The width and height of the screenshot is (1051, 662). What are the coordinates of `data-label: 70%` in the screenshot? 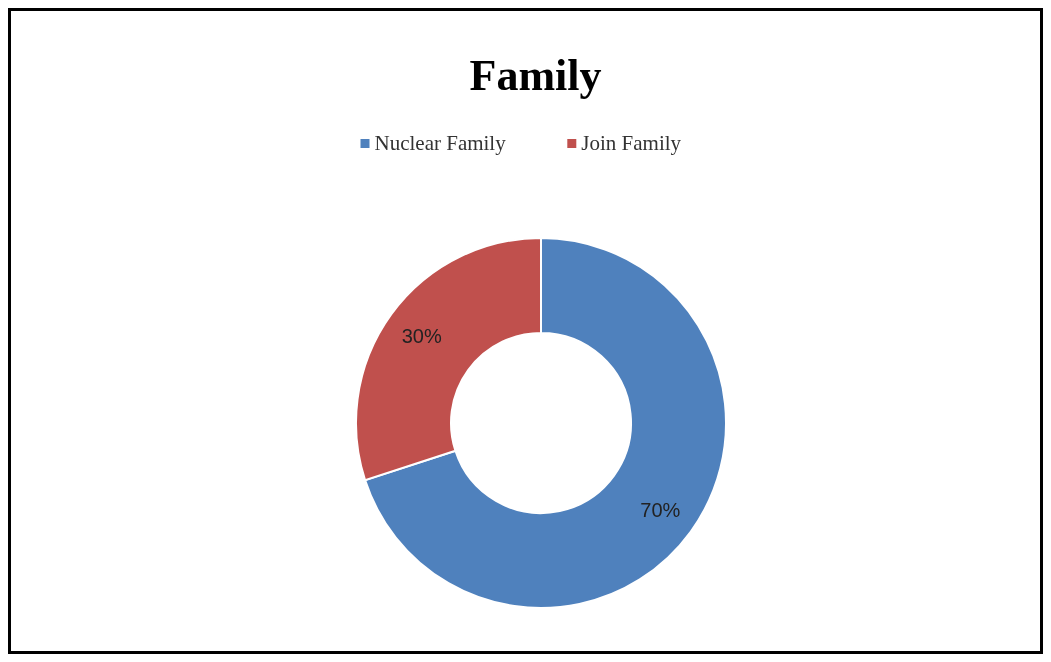 It's located at (660, 509).